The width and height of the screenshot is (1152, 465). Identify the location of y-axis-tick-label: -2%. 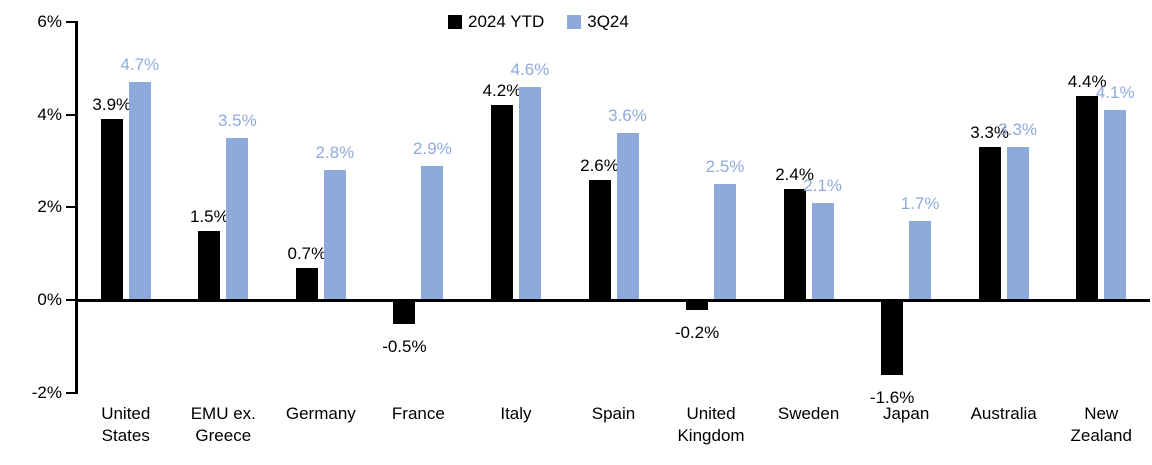
(46, 392).